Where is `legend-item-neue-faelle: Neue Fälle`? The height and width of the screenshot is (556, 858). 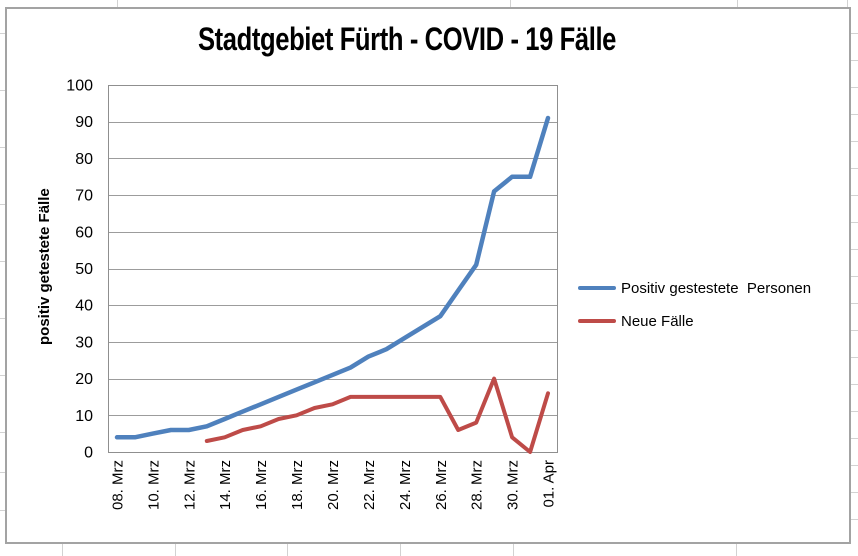 legend-item-neue-faelle: Neue Fälle is located at coordinates (694, 321).